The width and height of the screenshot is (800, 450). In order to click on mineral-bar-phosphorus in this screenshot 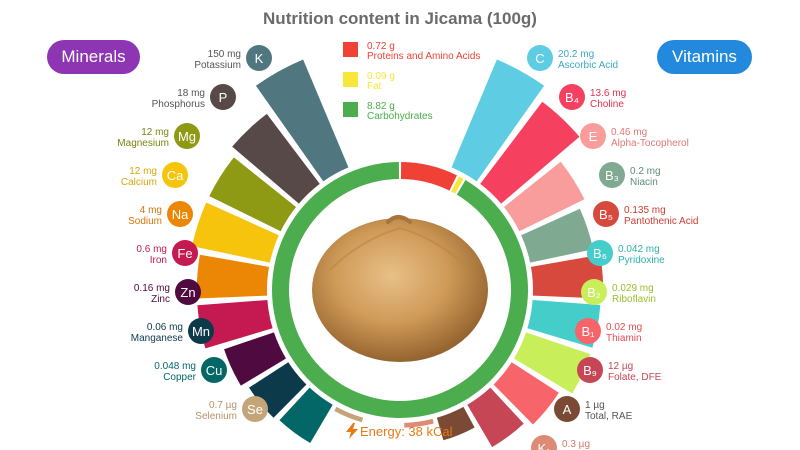, I will do `click(276, 158)`.